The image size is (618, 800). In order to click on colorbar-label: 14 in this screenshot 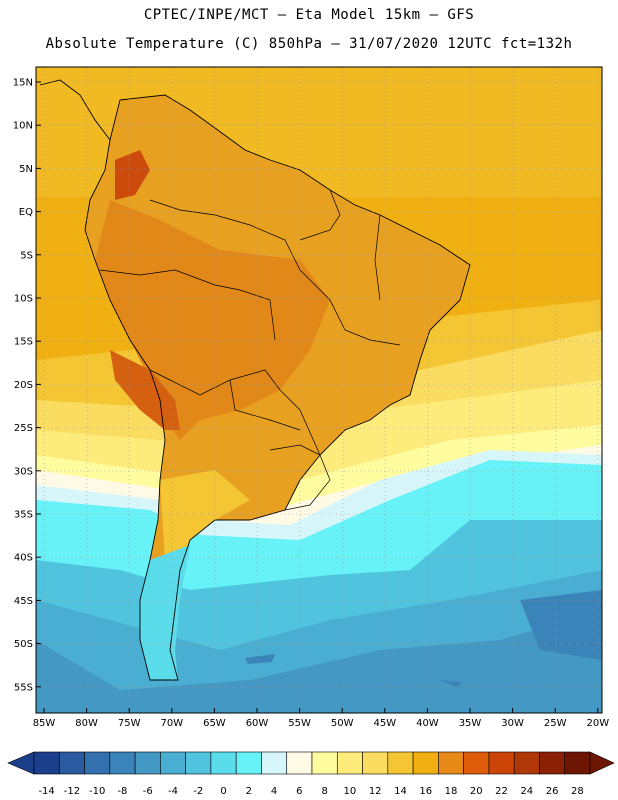, I will do `click(400, 791)`.